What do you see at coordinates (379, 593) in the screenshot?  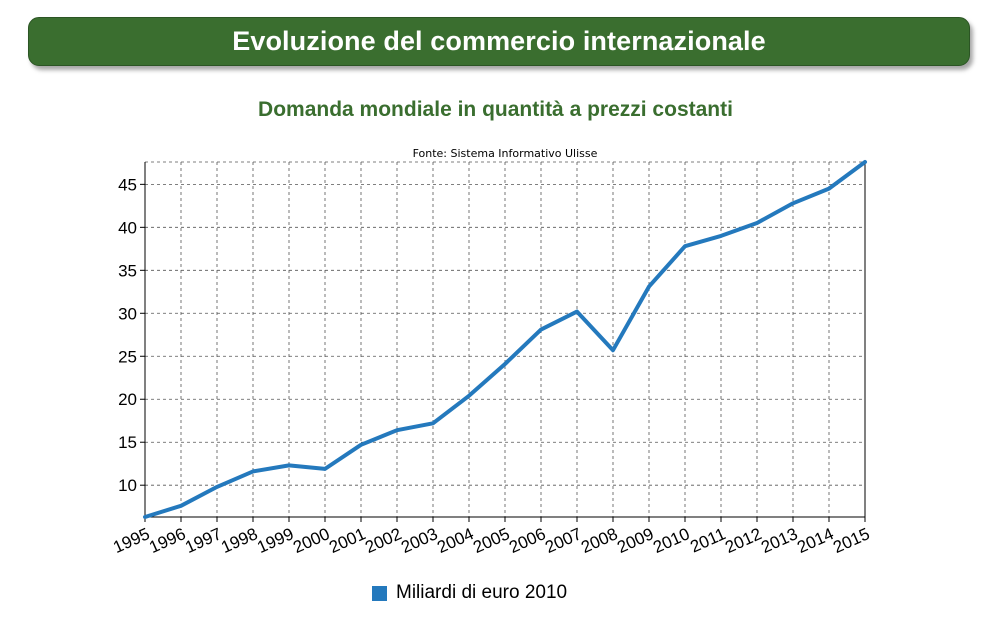 I see `legend-swatch` at bounding box center [379, 593].